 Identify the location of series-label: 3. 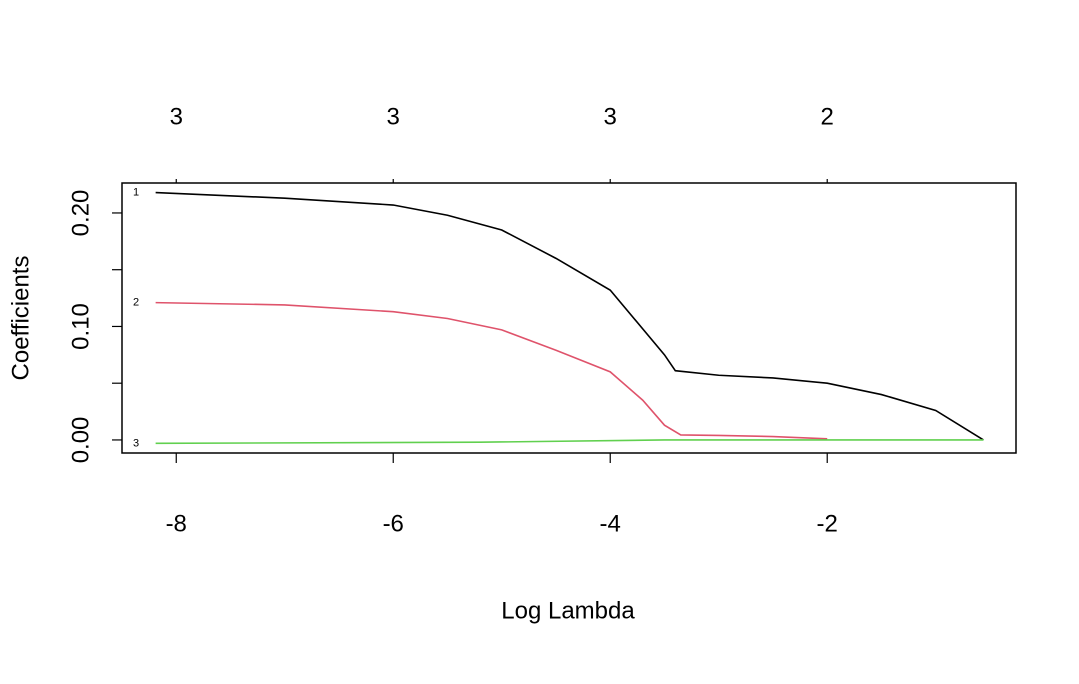
(136, 443).